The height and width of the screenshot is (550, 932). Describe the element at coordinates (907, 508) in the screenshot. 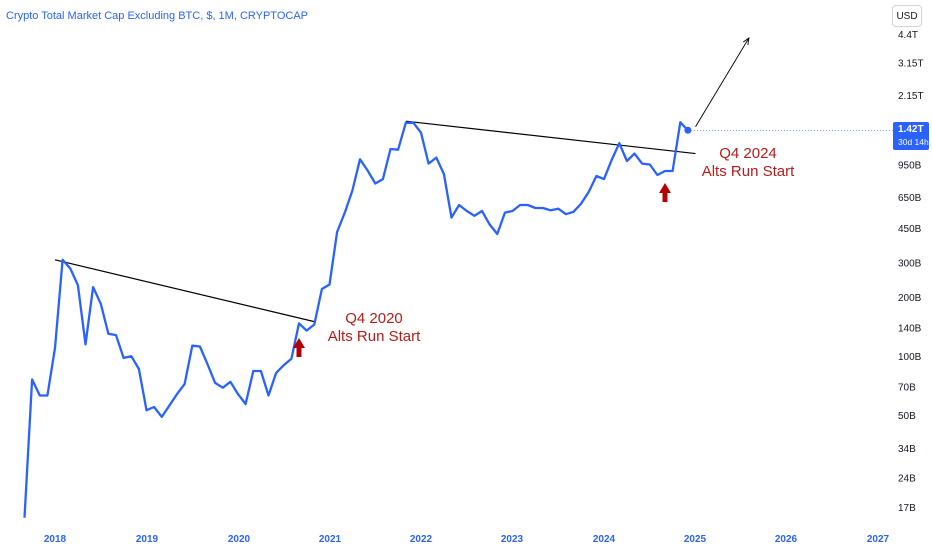

I see `y-tick-label: 17B` at that location.